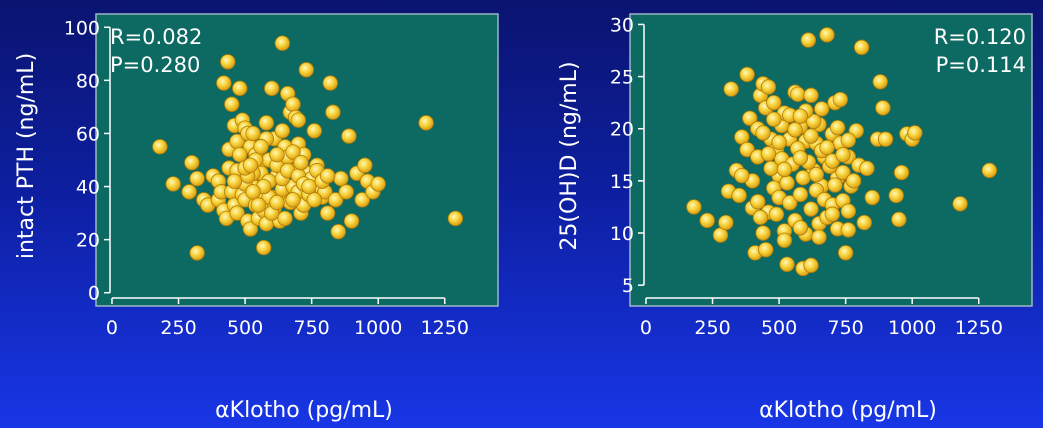 This screenshot has width=1043, height=428. What do you see at coordinates (378, 328) in the screenshot?
I see `x-tick-label: 1000` at bounding box center [378, 328].